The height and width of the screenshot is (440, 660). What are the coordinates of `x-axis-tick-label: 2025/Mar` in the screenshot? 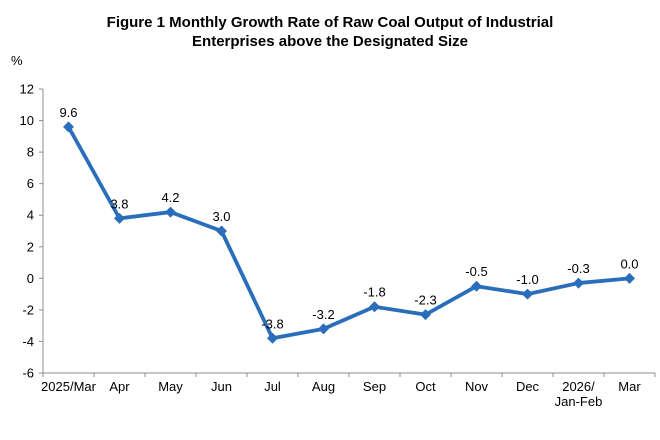 It's located at (69, 386).